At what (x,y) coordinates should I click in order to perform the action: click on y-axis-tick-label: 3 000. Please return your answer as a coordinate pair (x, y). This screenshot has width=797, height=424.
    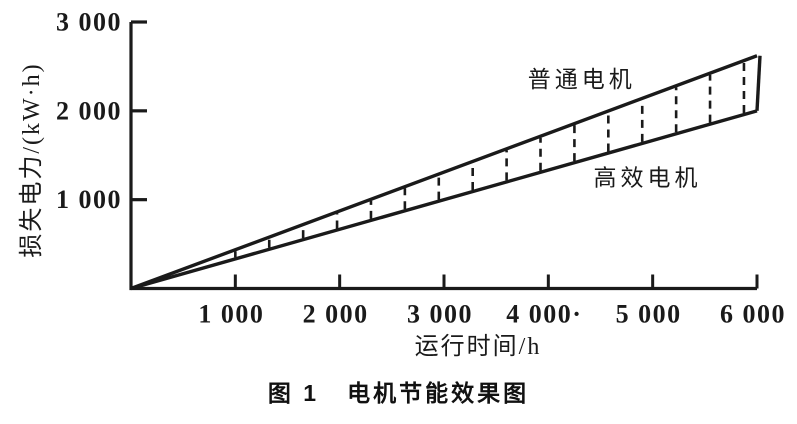
    Looking at the image, I should click on (89, 22).